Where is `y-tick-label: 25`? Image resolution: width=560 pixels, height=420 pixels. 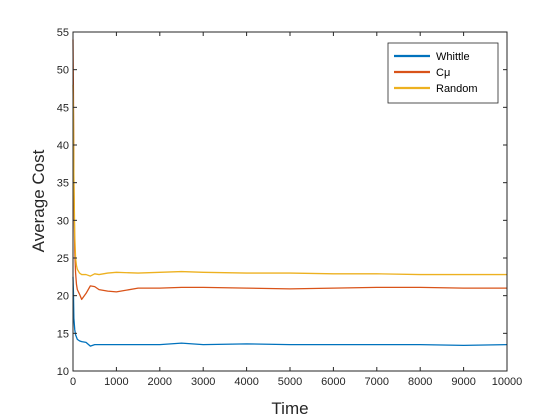
y-tick-label: 25 is located at coordinates (63, 259).